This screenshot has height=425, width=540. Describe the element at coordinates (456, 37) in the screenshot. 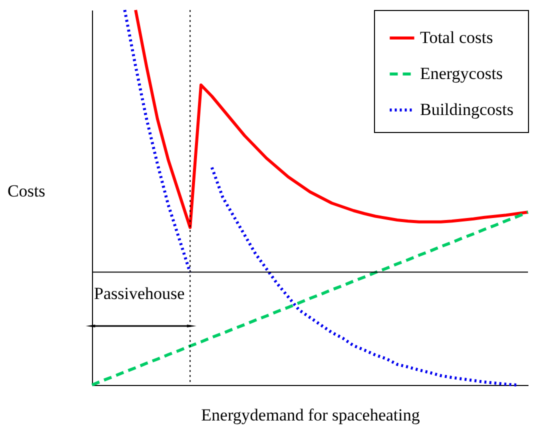

I see `legend-label: Total costs` at that location.